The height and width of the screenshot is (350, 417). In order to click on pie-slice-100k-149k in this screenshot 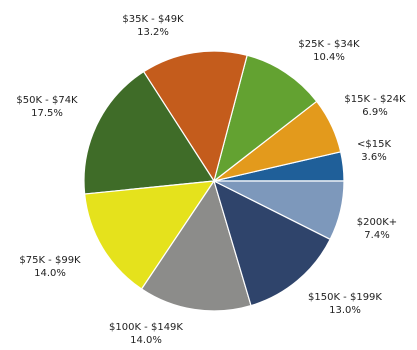, I will do `click(196, 245)`.